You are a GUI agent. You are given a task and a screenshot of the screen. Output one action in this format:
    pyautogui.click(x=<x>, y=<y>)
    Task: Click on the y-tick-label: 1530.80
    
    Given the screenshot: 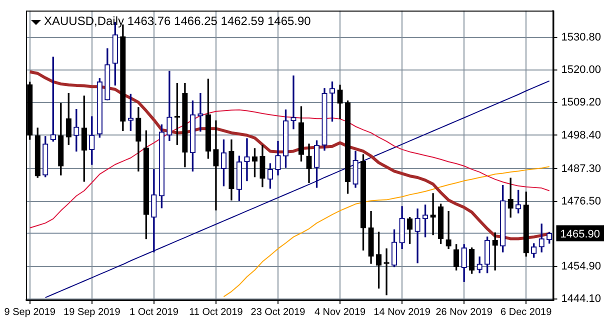 What is the action you would take?
    pyautogui.click(x=581, y=37)
    